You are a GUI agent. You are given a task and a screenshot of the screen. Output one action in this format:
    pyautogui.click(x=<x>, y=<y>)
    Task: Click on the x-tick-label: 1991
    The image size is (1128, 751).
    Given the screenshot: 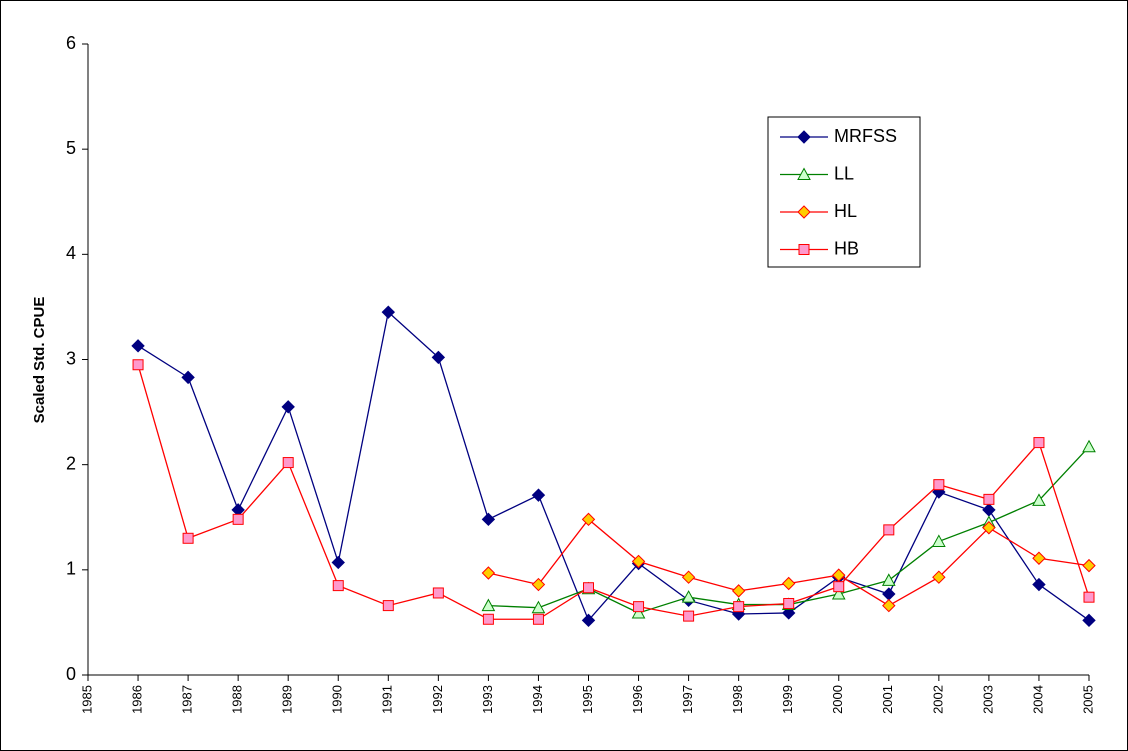 What is the action you would take?
    pyautogui.click(x=387, y=699)
    